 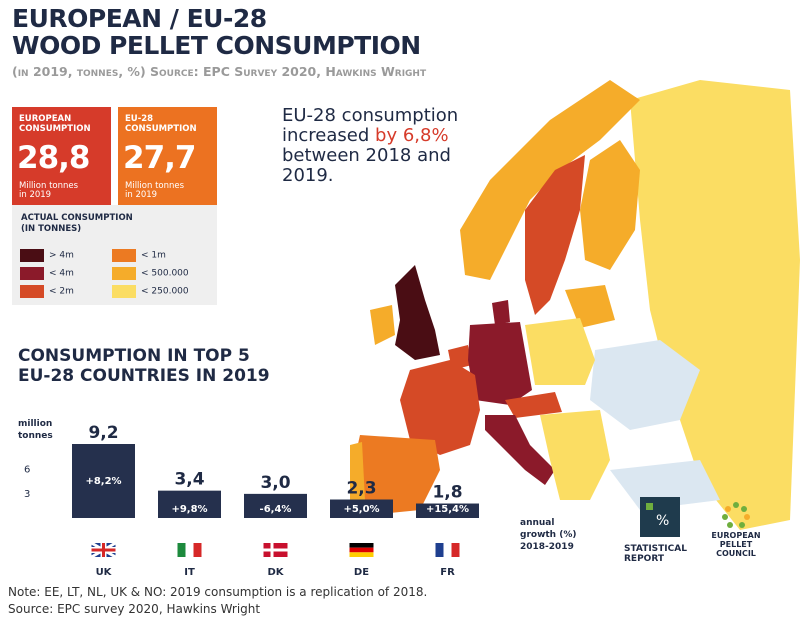 I want to click on headline-line-2-pre: increased, so click(x=329, y=135).